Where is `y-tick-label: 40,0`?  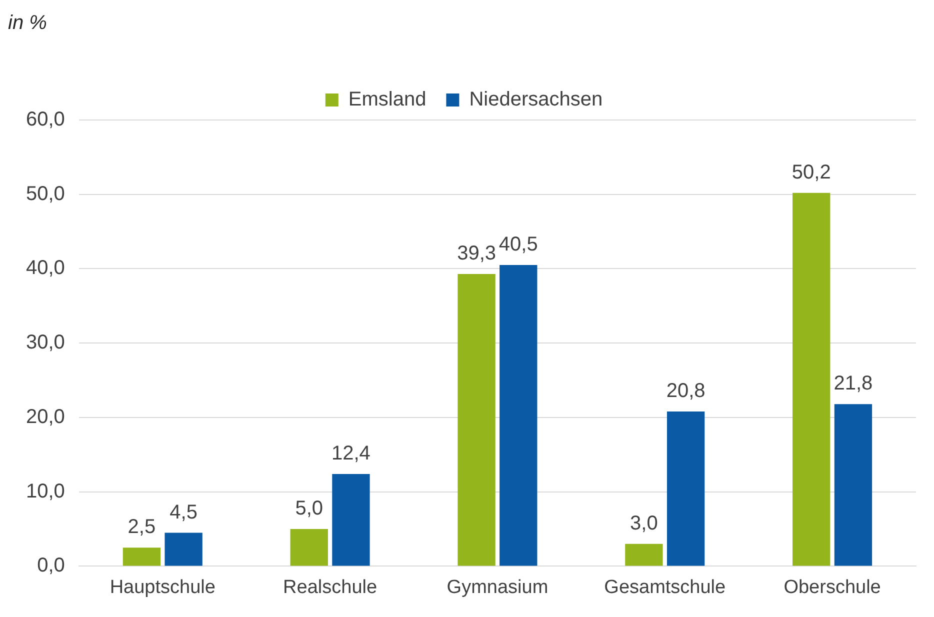
y-tick-label: 40,0 is located at coordinates (45, 268).